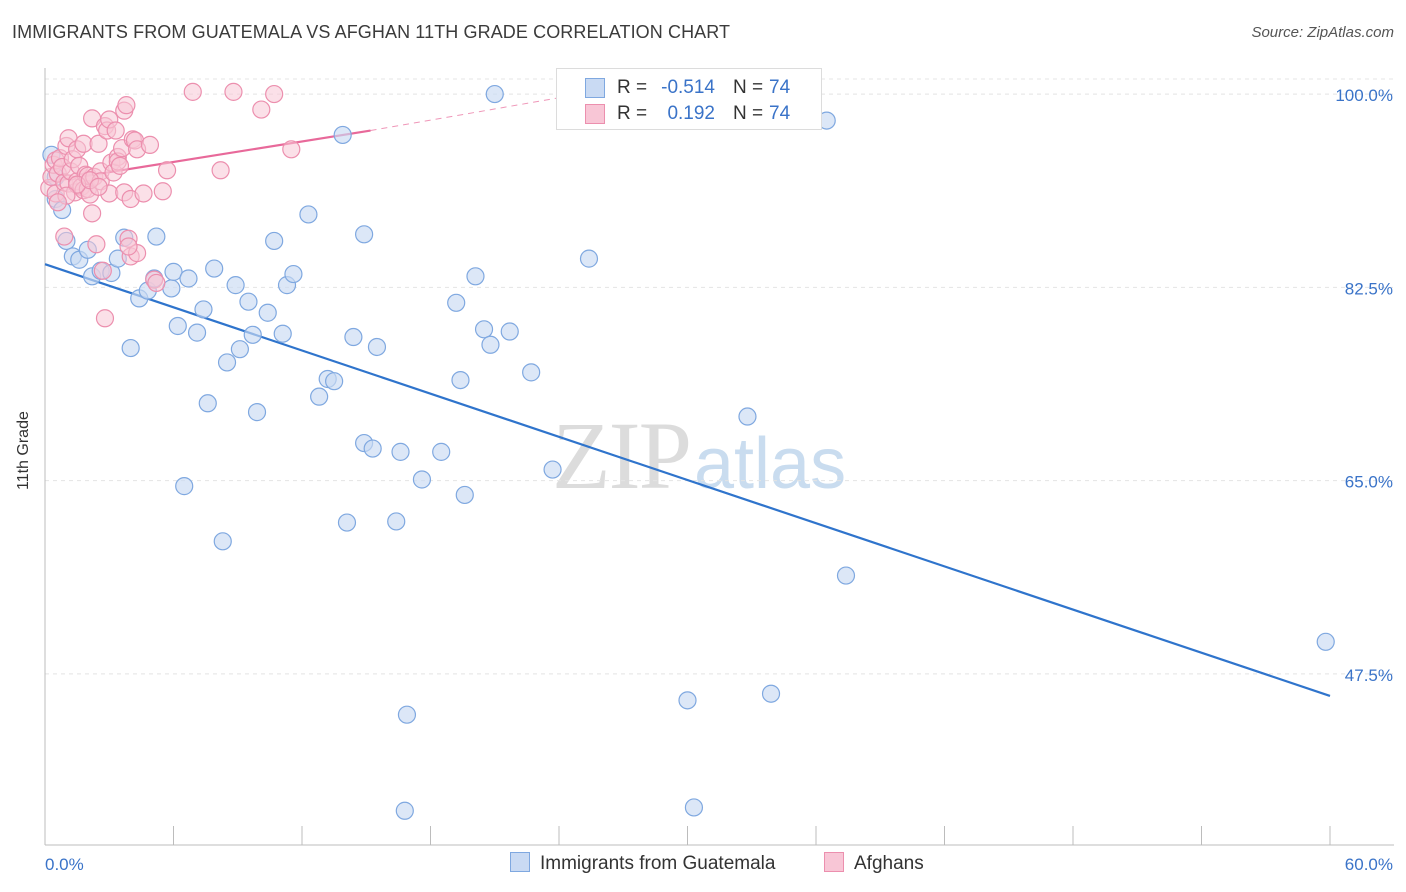 This screenshot has height=892, width=1406. I want to click on bottom-legend-guatemala: Immigrants from Guatemala, so click(642, 863).